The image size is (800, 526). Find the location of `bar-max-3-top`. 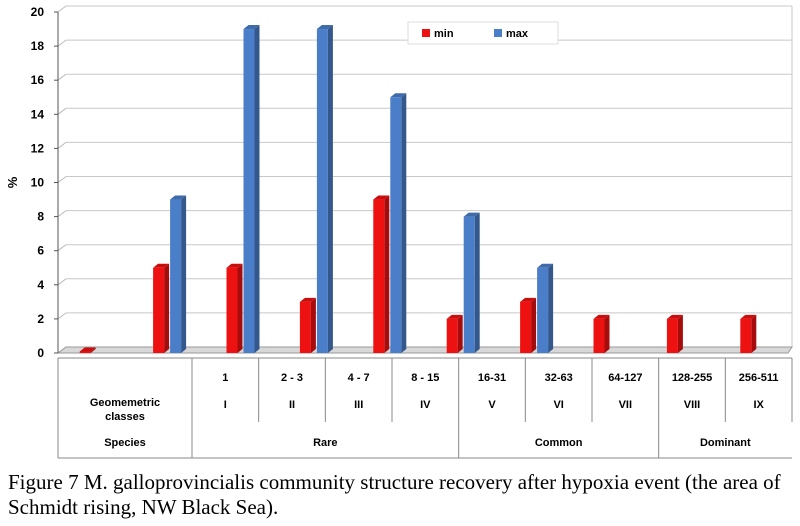

bar-max-3-top is located at coordinates (324, 27).